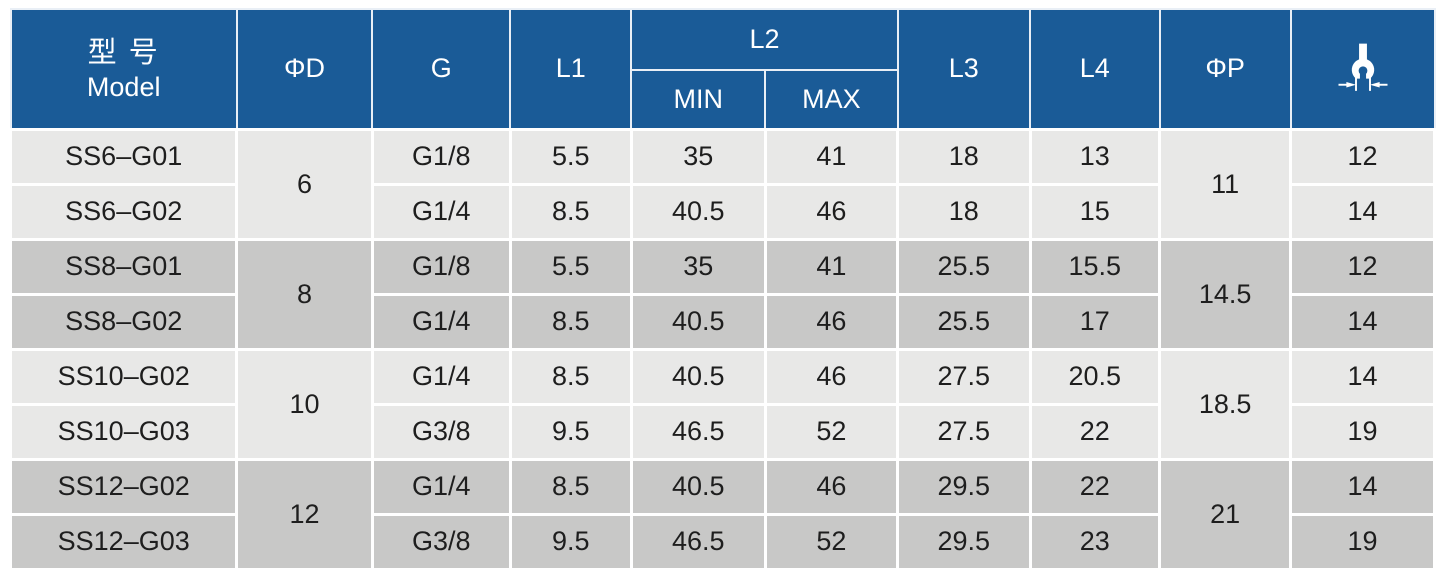 This screenshot has height=579, width=1444. I want to click on model-cell: SS6–G01, so click(123, 156).